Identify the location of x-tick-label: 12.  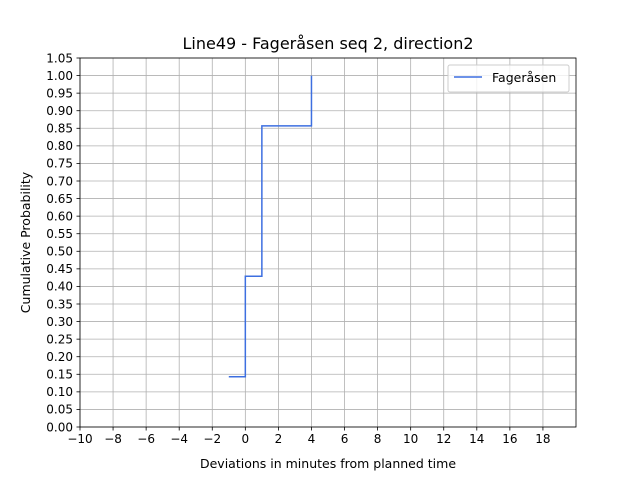
(443, 439).